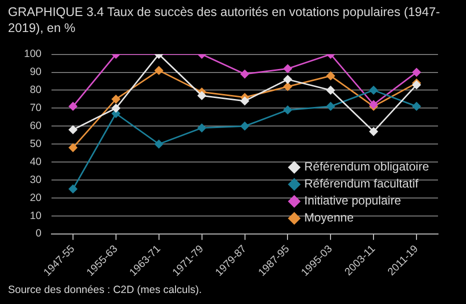 The image size is (466, 304). Describe the element at coordinates (367, 167) in the screenshot. I see `legend-label: Référendum obligatoire` at that location.